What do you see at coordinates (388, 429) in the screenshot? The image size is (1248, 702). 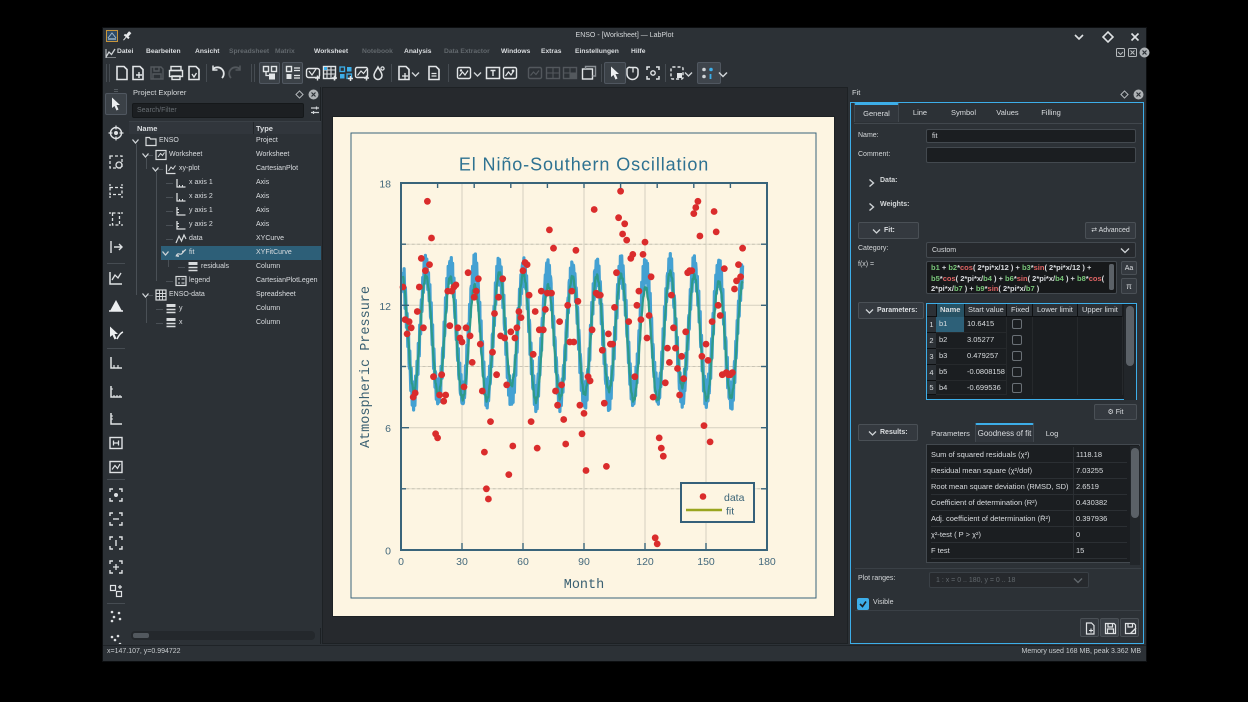 I see `svg-text: 6` at bounding box center [388, 429].